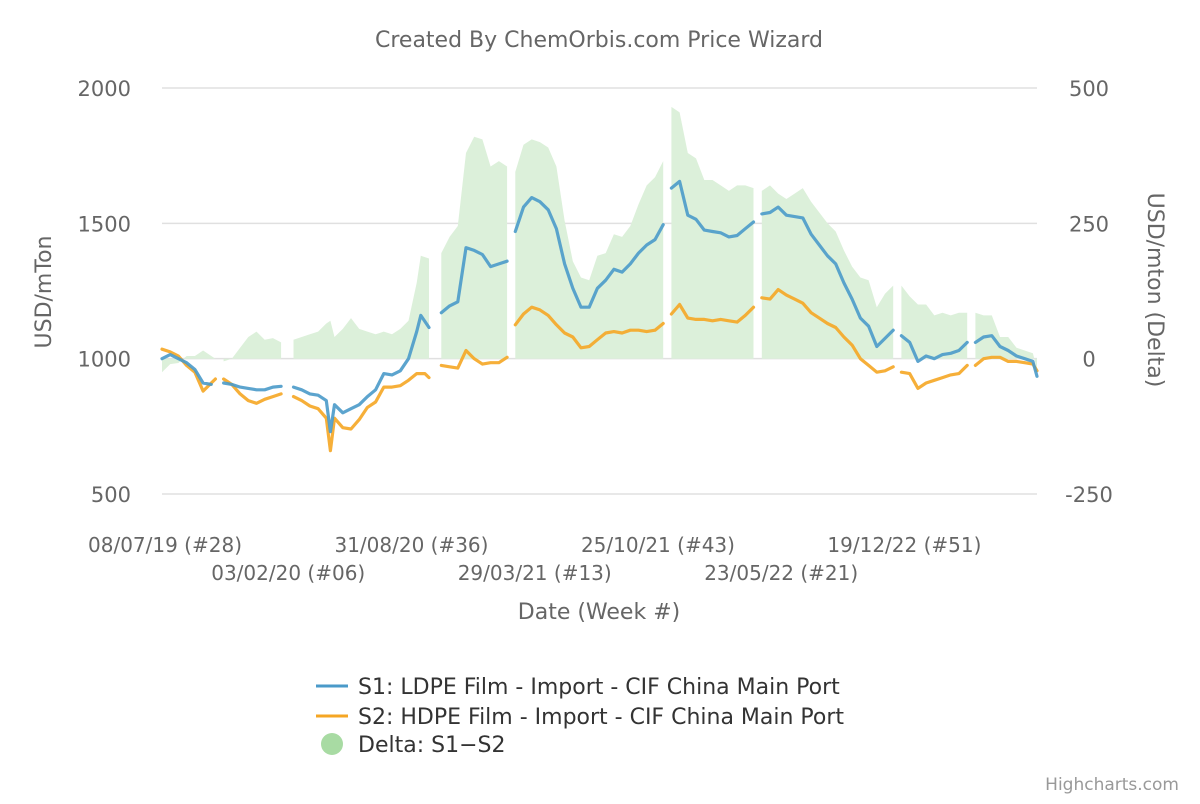 This screenshot has width=1200, height=804. What do you see at coordinates (535, 573) in the screenshot?
I see `x-tick-label: 29/03/21 (#13)` at bounding box center [535, 573].